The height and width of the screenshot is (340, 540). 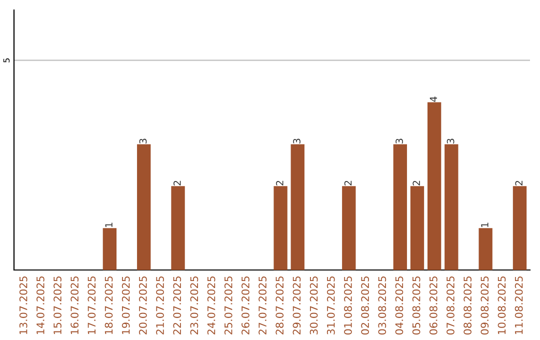 What do you see at coordinates (40, 305) in the screenshot?
I see `x-tick-label: 14.07.2025` at bounding box center [40, 305].